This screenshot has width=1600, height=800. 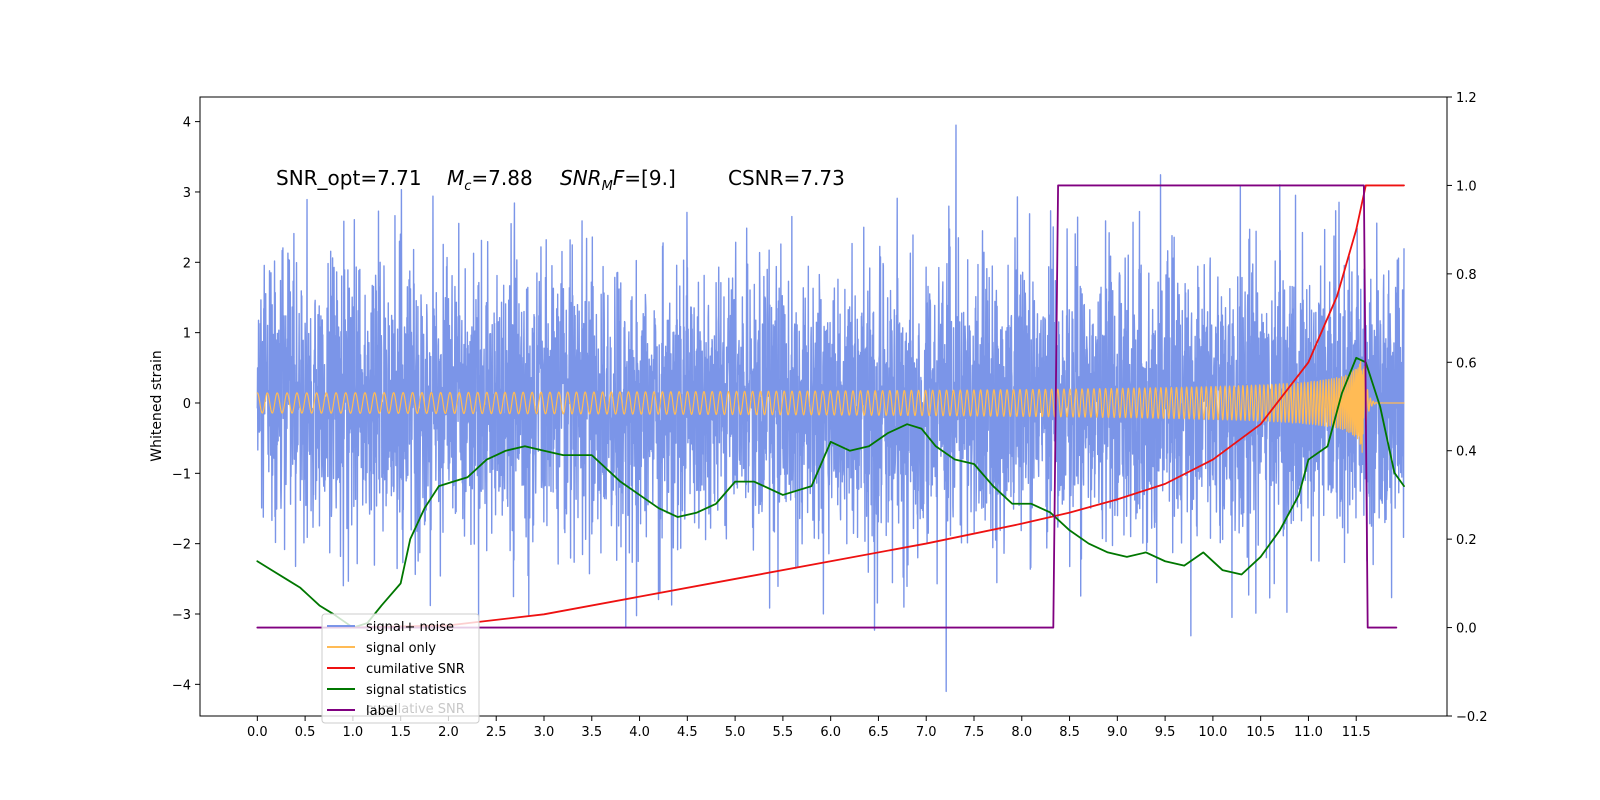 What do you see at coordinates (181, 474) in the screenshot?
I see `y-left-tick-label: −1` at bounding box center [181, 474].